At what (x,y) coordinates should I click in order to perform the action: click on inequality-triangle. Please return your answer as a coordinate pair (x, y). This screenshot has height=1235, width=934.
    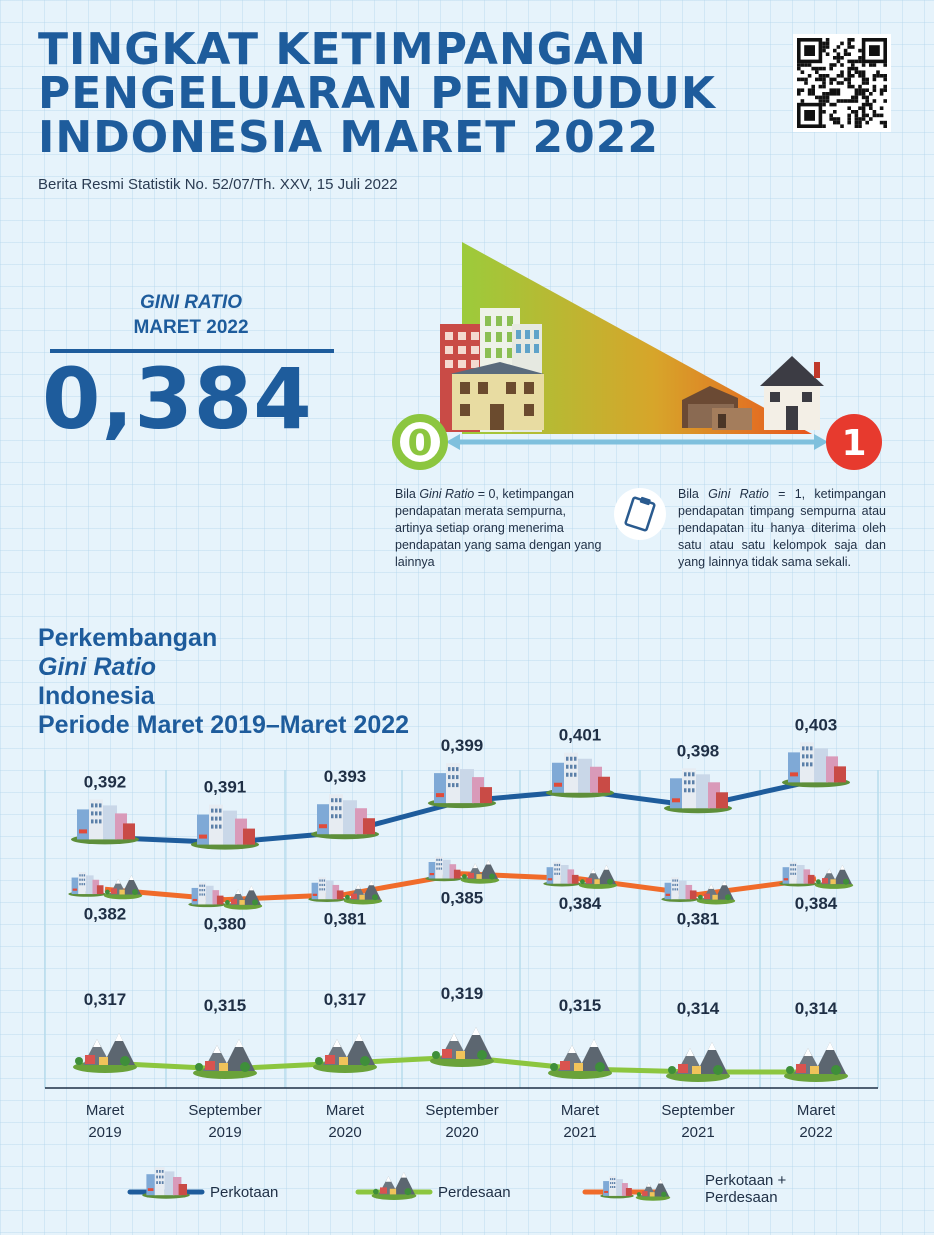
    Looking at the image, I should click on (637, 338).